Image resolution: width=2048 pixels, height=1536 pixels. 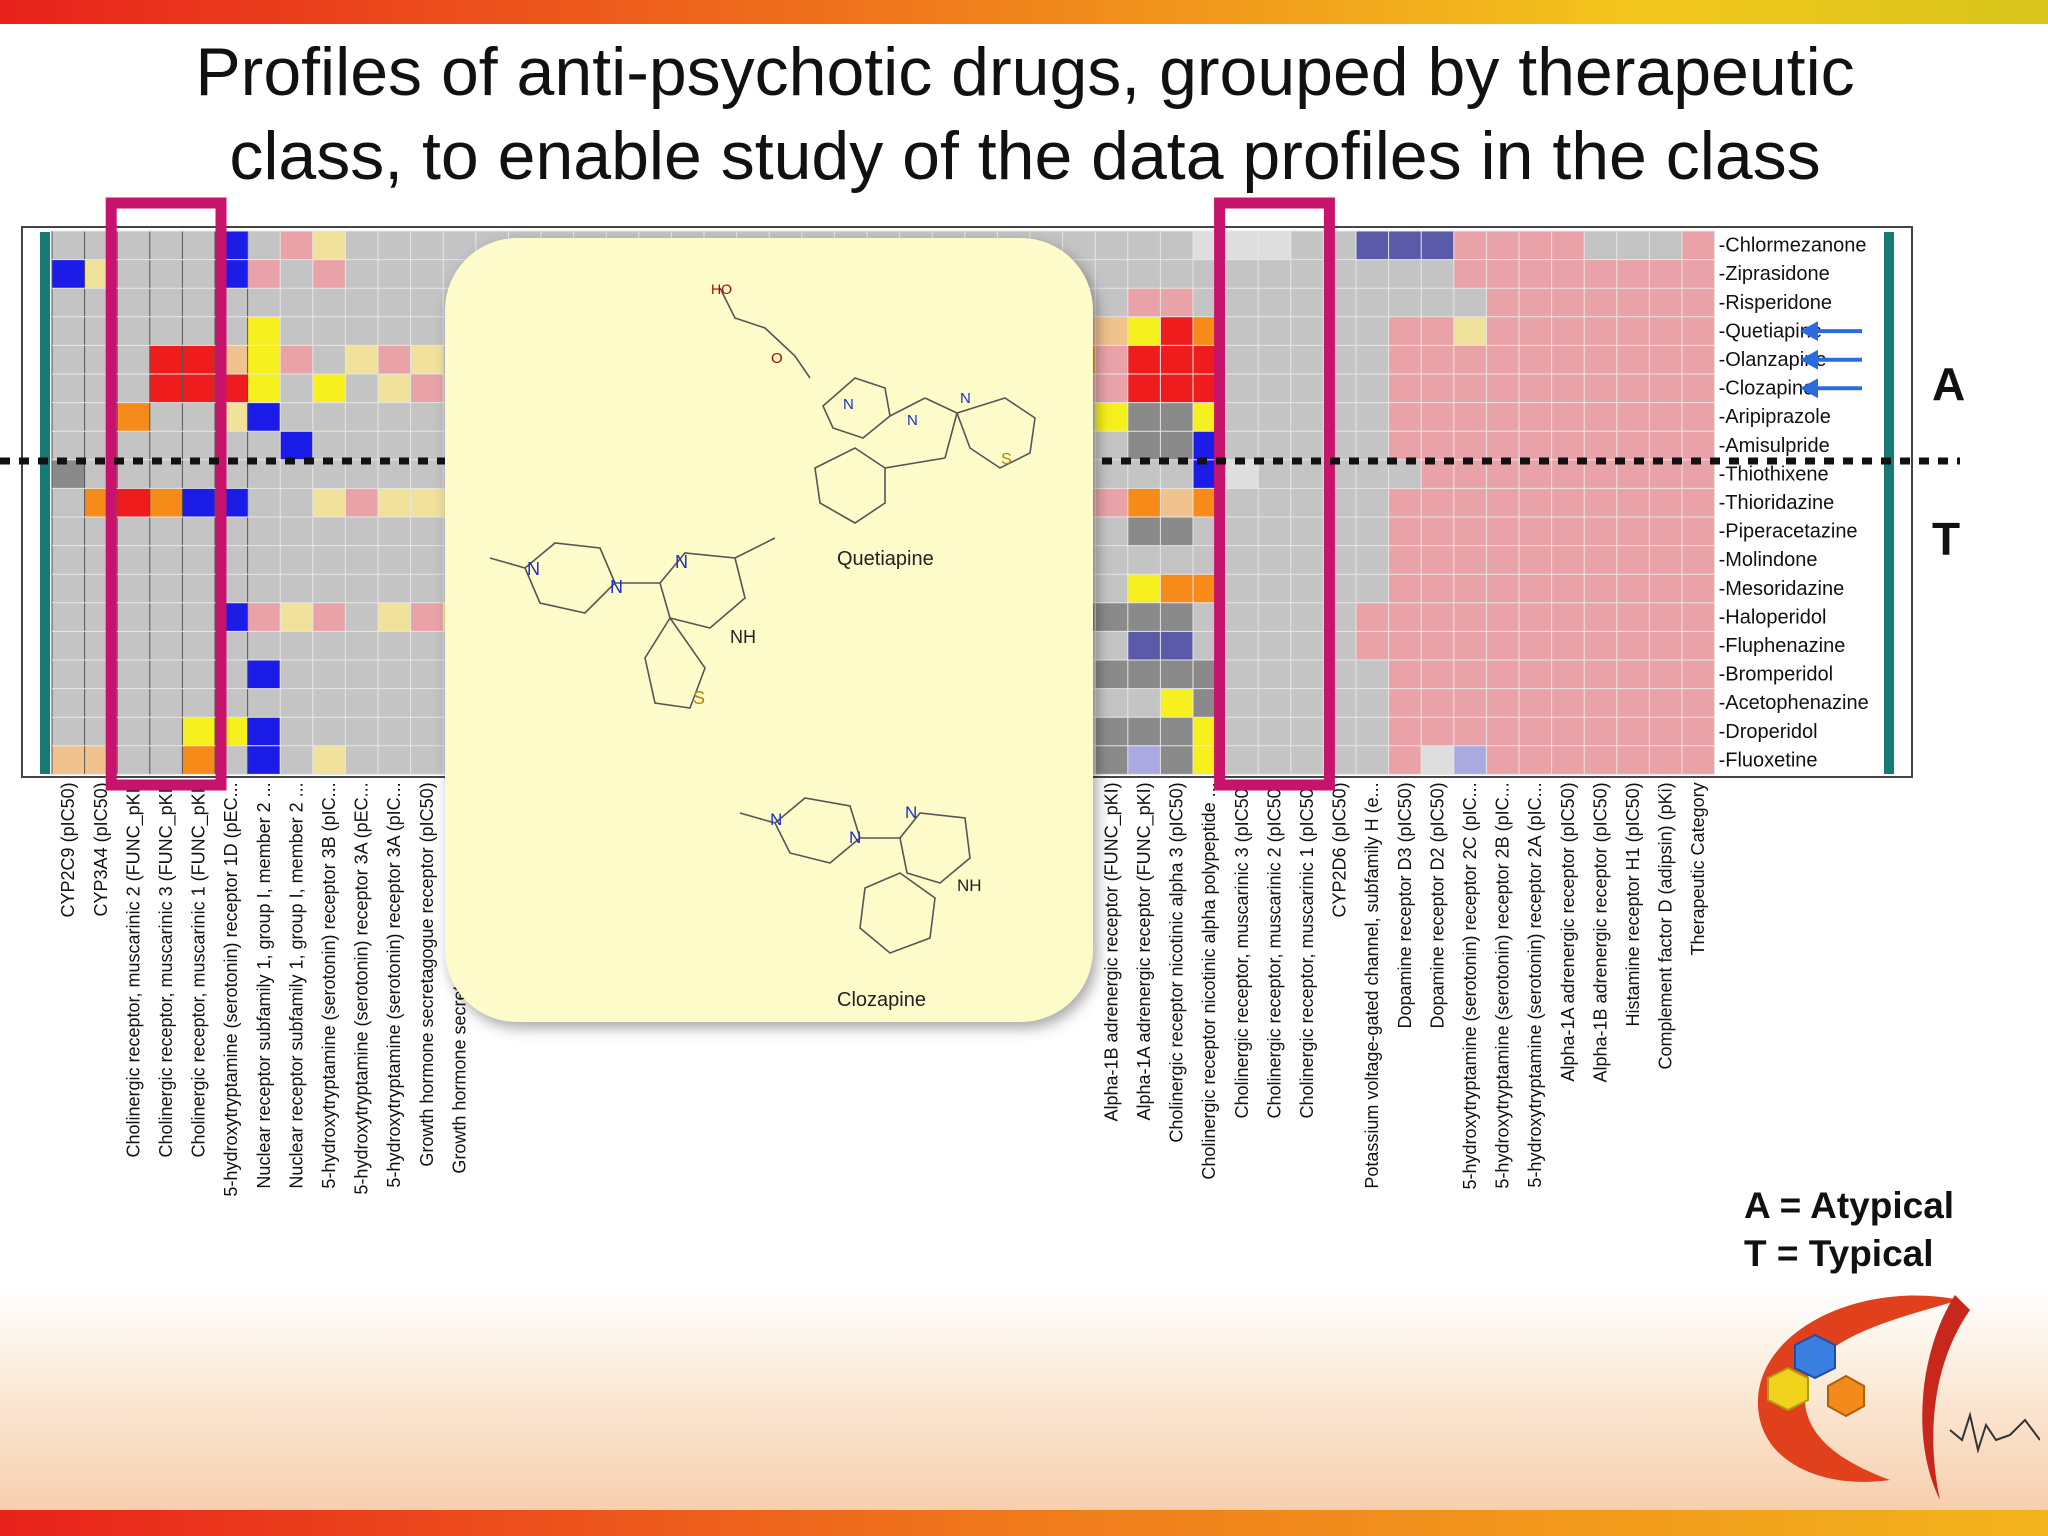 I want to click on column-label: Alpha-1A adrenergic receptor (pIC50), so click(x=1568, y=931).